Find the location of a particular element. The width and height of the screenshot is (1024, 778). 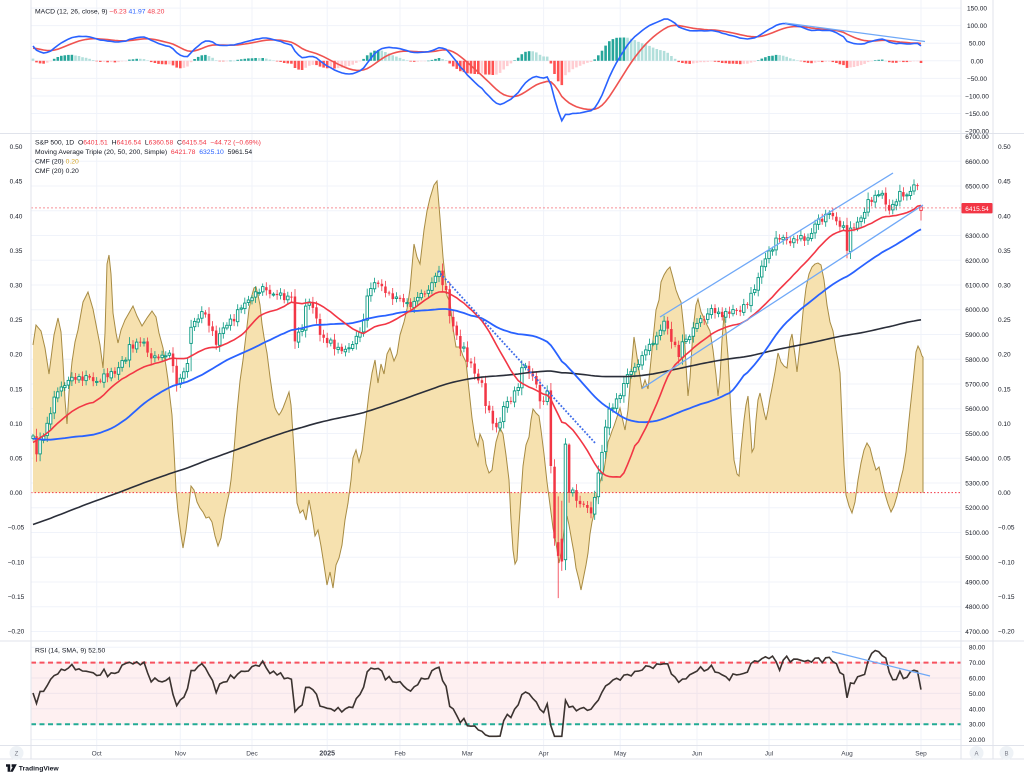

svg-text: −100.00 is located at coordinates (977, 97).